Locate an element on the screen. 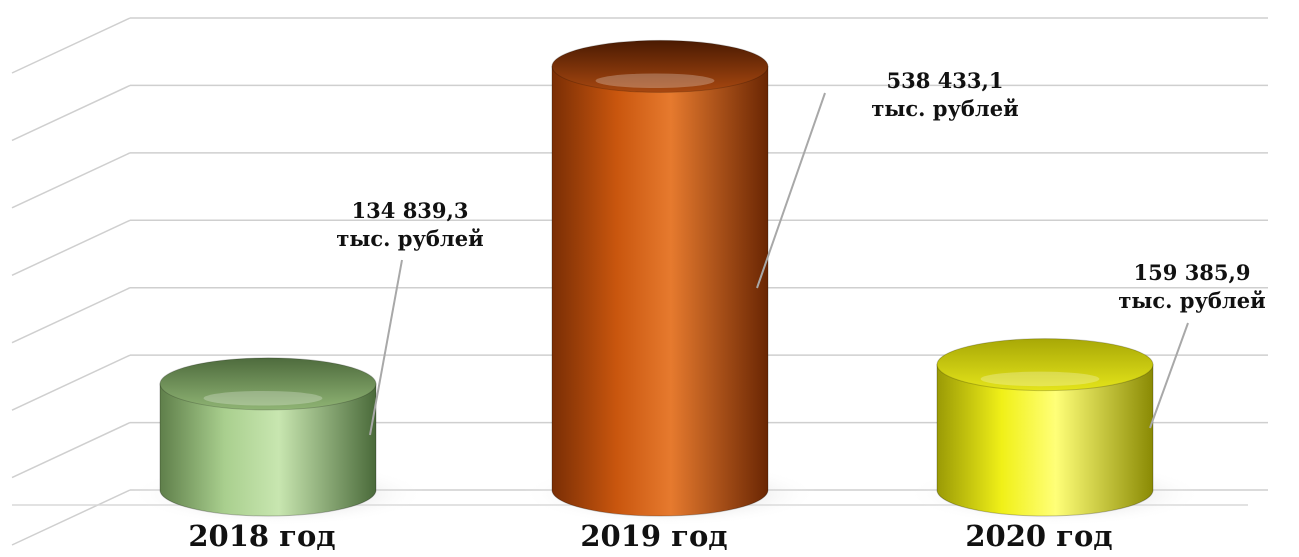 Image resolution: width=1299 pixels, height=557 pixels. bar-2020 is located at coordinates (1055, 432).